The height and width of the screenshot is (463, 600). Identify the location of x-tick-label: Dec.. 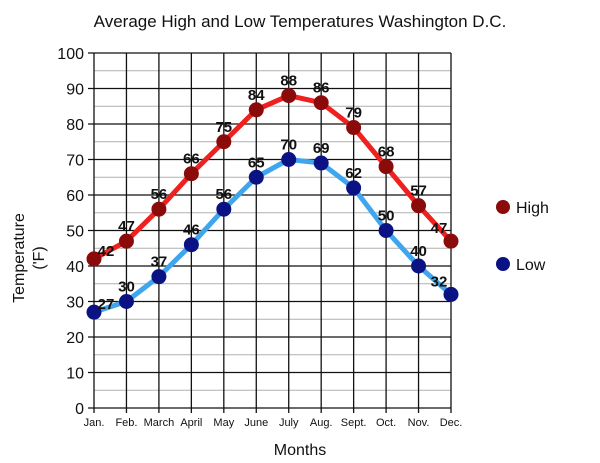
(451, 423).